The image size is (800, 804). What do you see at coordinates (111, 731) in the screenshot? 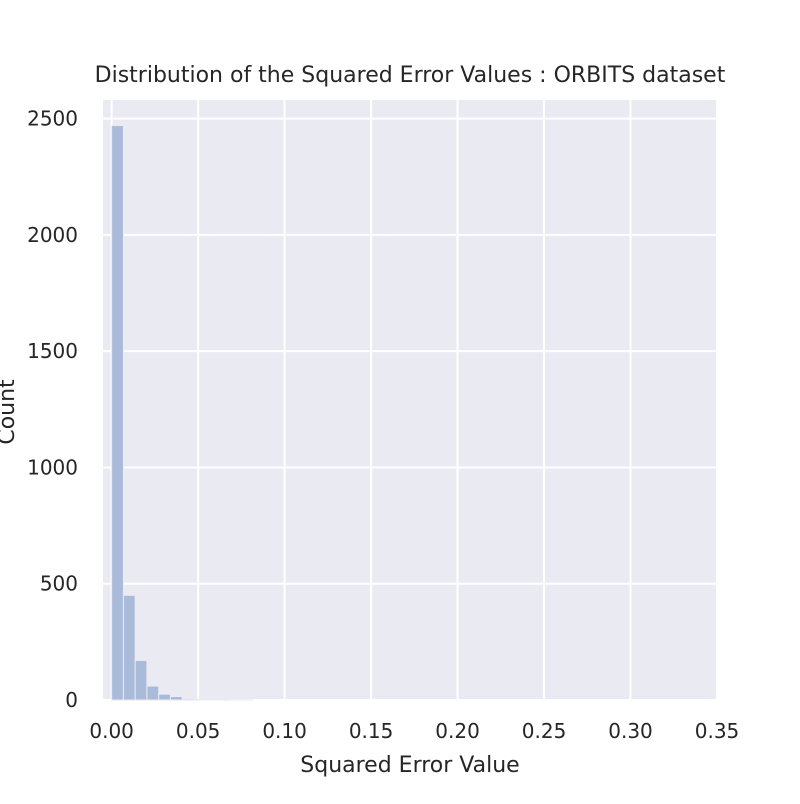
I see `x-tick-label: 0.00` at bounding box center [111, 731].